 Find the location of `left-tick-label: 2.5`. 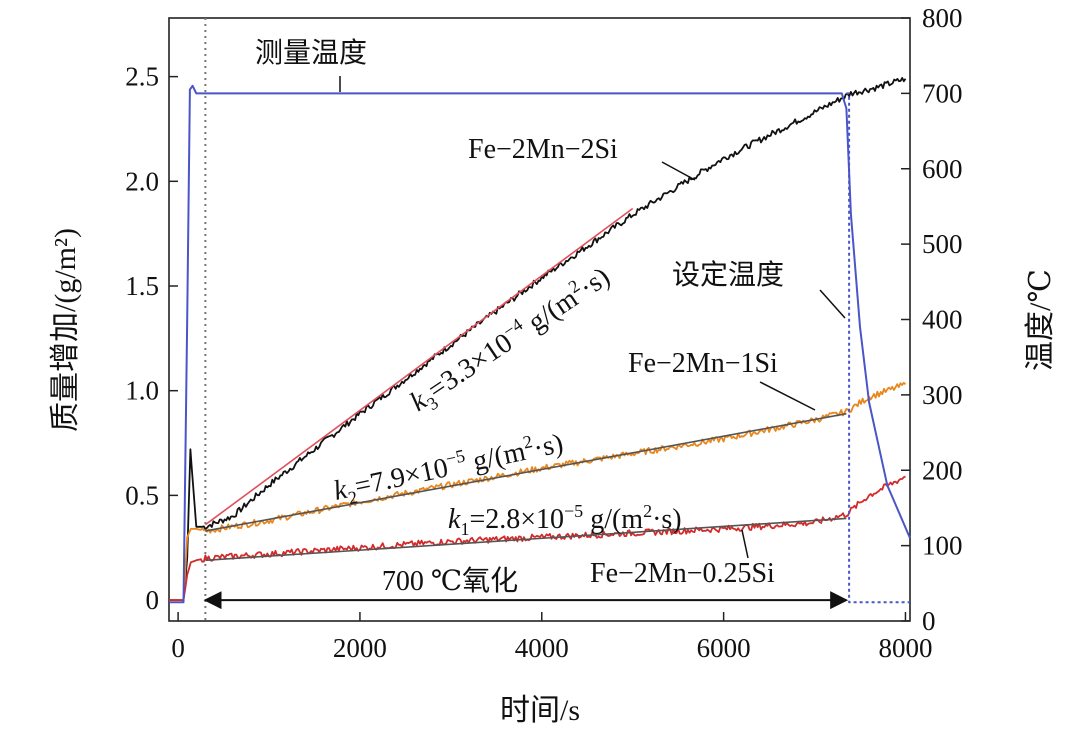

left-tick-label: 2.5 is located at coordinates (142, 77).